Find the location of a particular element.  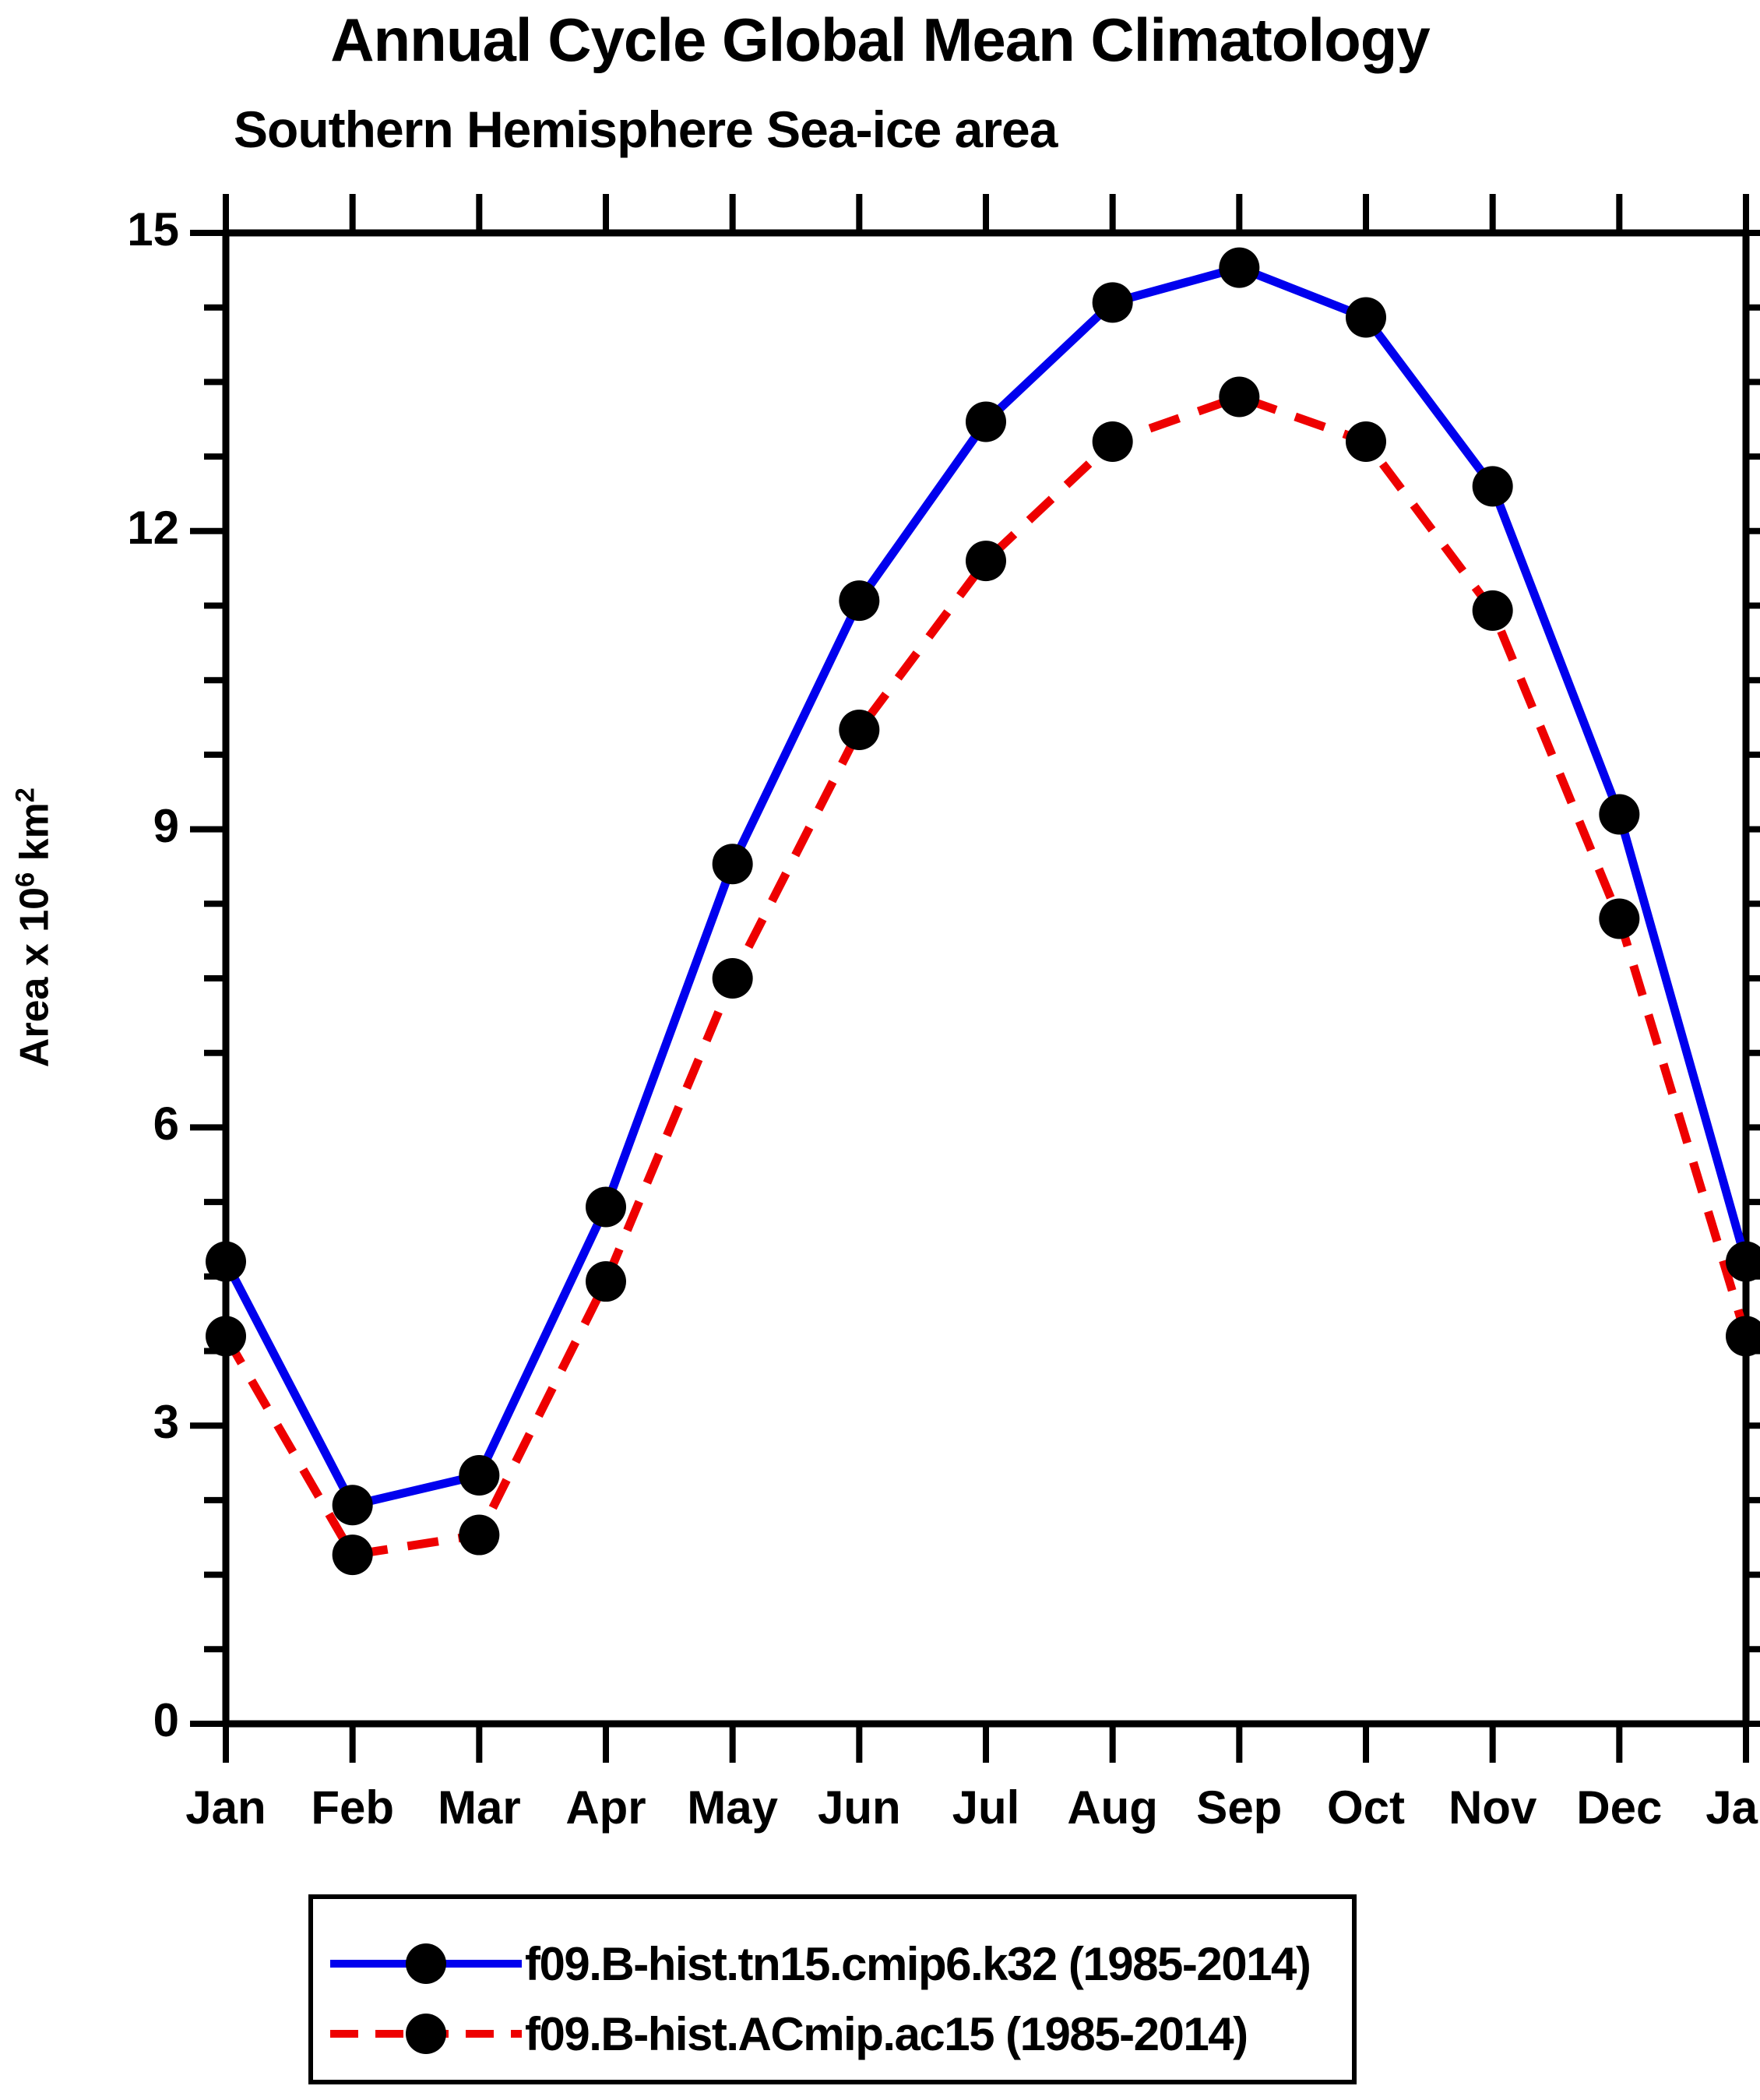

data-point-series1-Nov is located at coordinates (1492, 486).